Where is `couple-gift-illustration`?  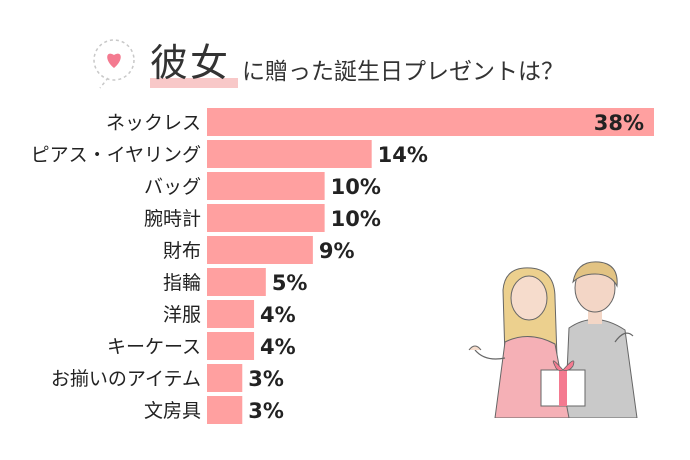
couple-gift-illustration is located at coordinates (553, 339).